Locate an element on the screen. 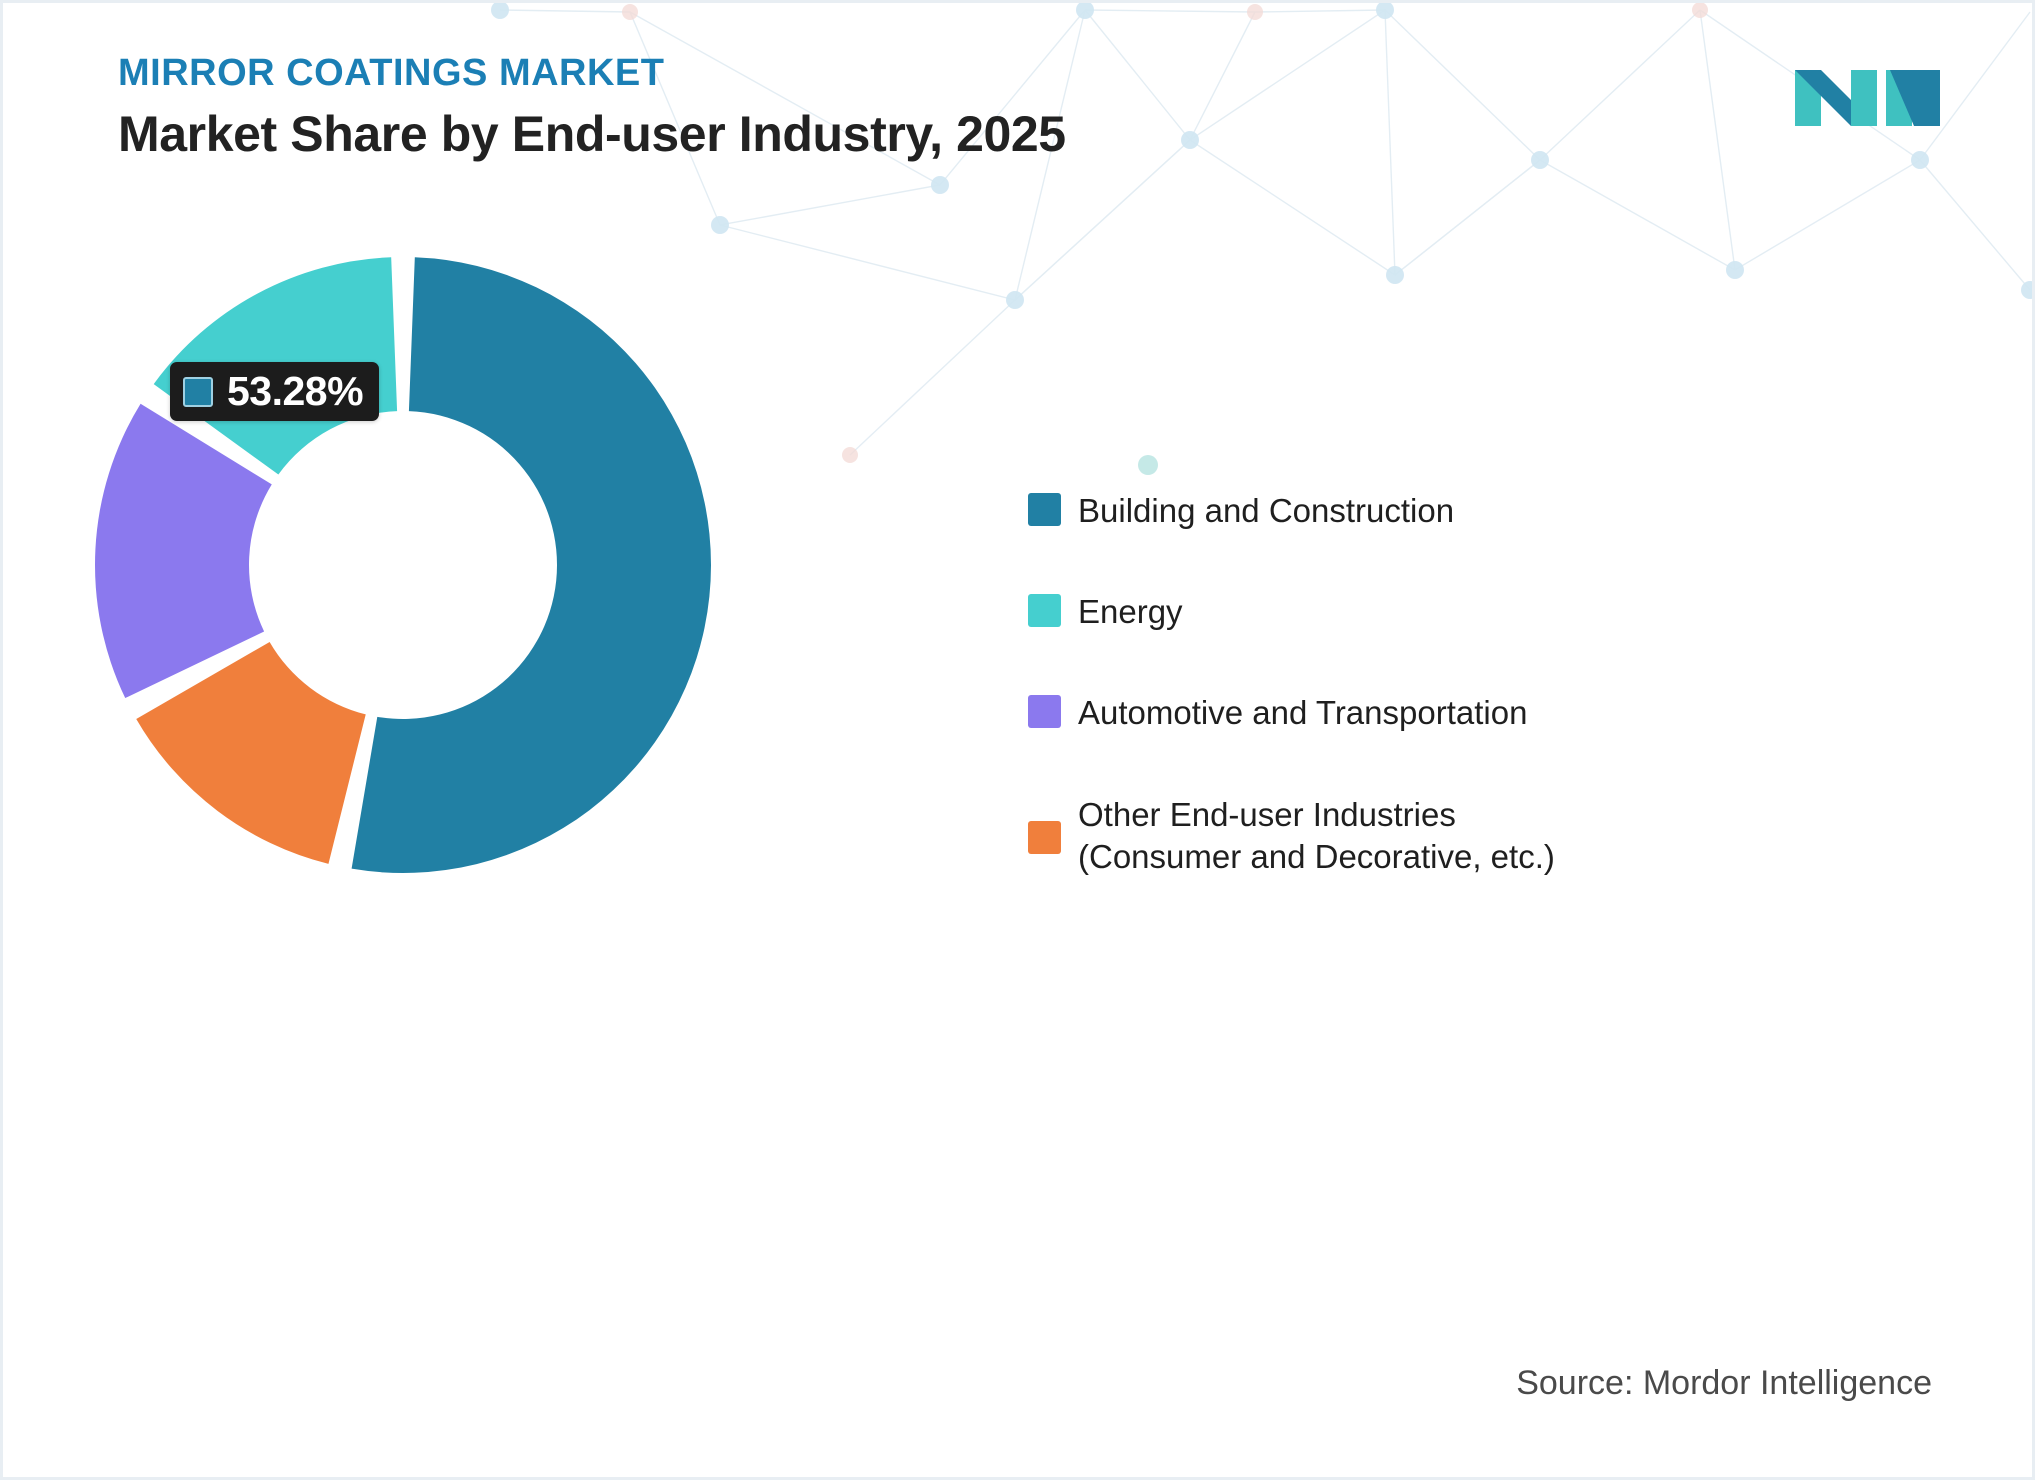 The width and height of the screenshot is (2035, 1480). value-callout-tooltip: 53.28% is located at coordinates (275, 391).